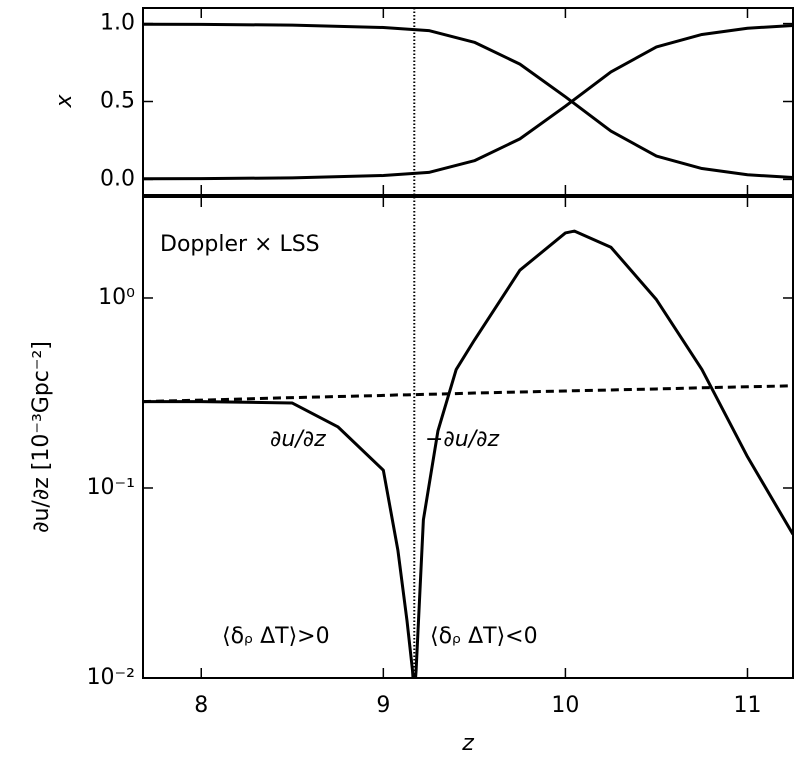 The width and height of the screenshot is (800, 766). Describe the element at coordinates (383, 705) in the screenshot. I see `x-tick-label: 9` at that location.